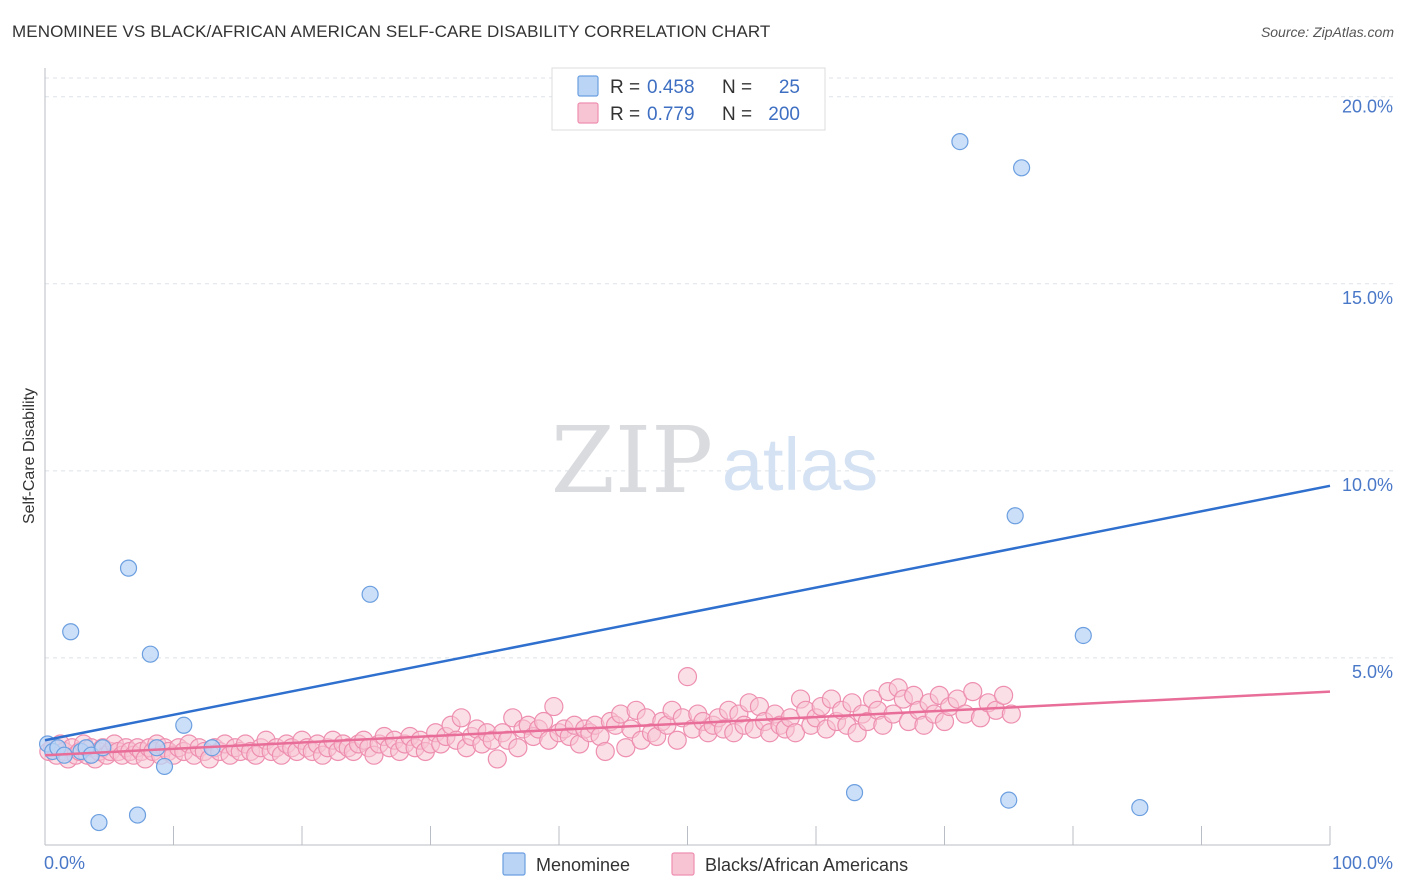  What do you see at coordinates (714, 460) in the screenshot?
I see `watermark: ZIP atlas` at bounding box center [714, 460].